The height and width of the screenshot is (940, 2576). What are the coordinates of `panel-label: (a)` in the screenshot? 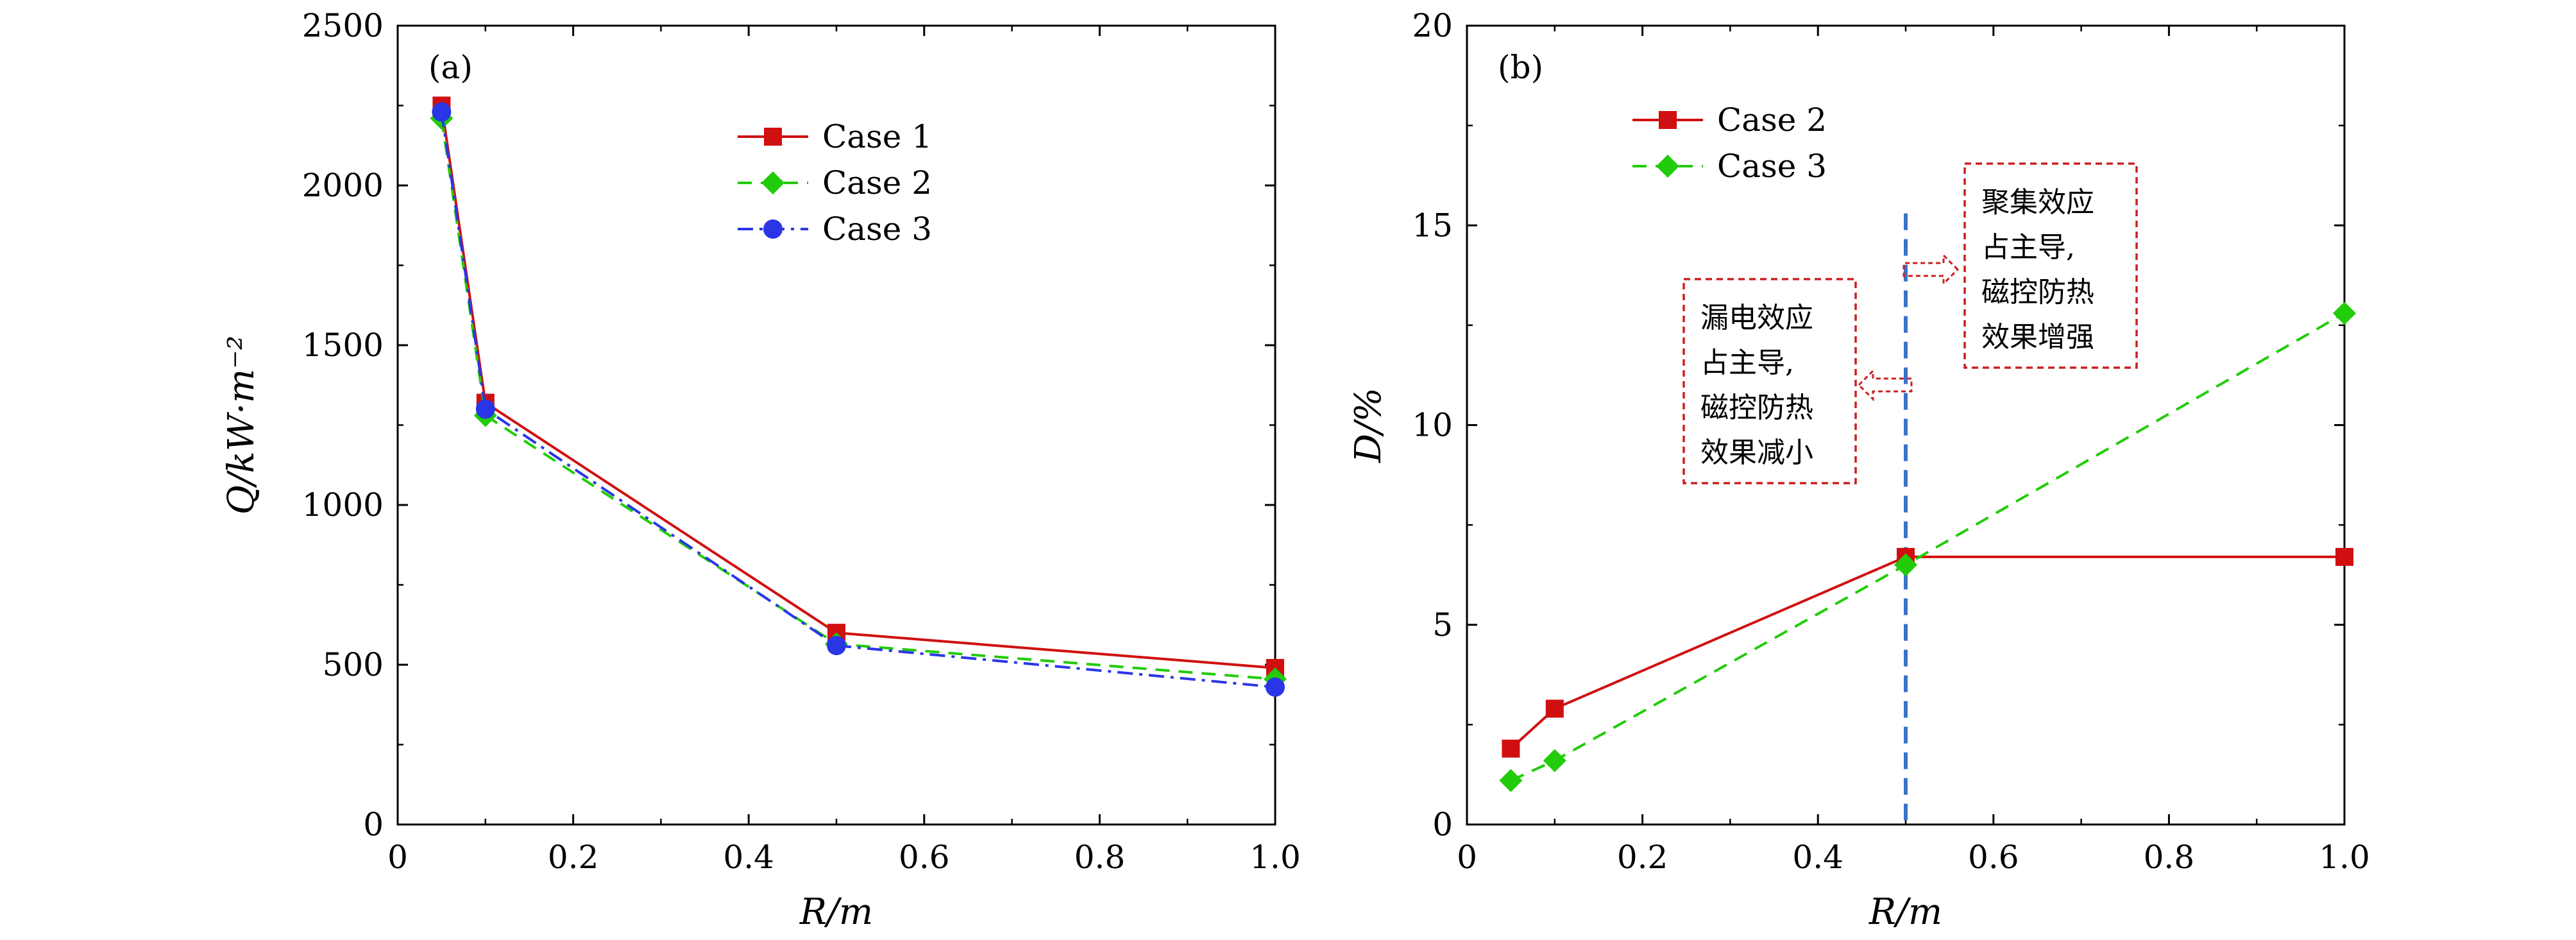 It's located at (450, 67).